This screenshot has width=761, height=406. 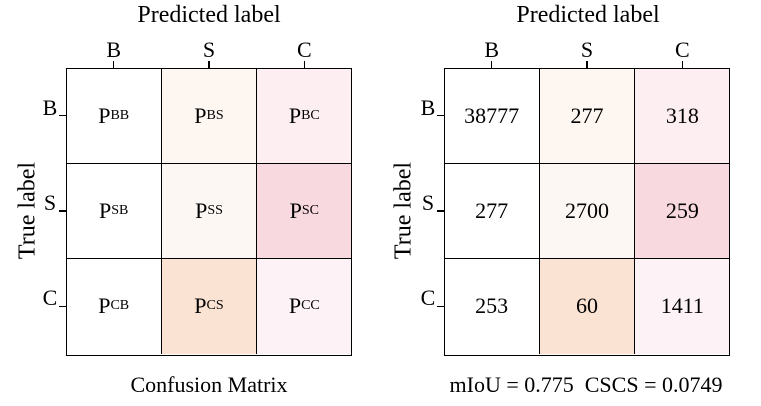 I want to click on matrix-cell: P CS, so click(x=209, y=306).